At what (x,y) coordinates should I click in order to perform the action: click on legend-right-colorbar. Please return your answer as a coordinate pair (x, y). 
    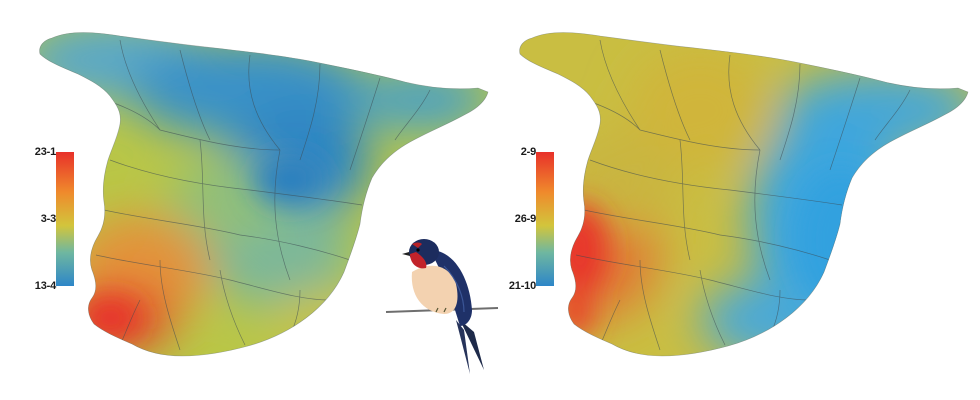
    Looking at the image, I should click on (545, 219).